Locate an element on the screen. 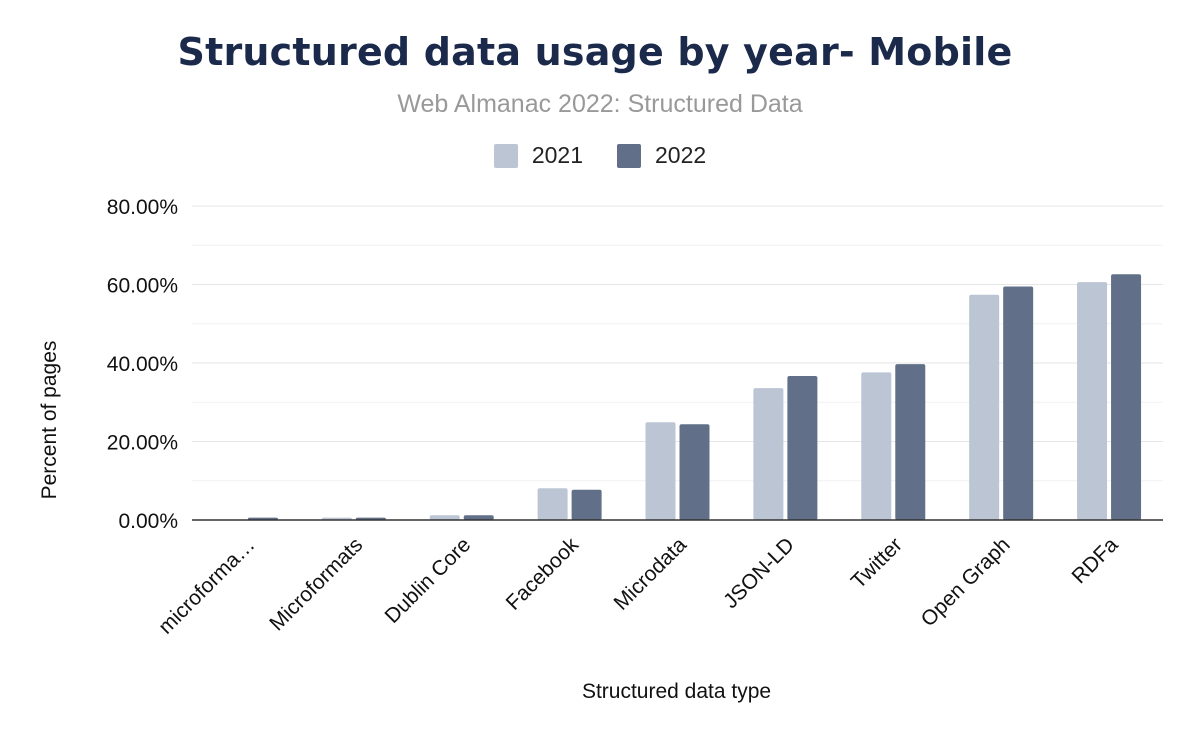 Image resolution: width=1200 pixels, height=742 pixels. x-tick-label: Microdata is located at coordinates (651, 574).